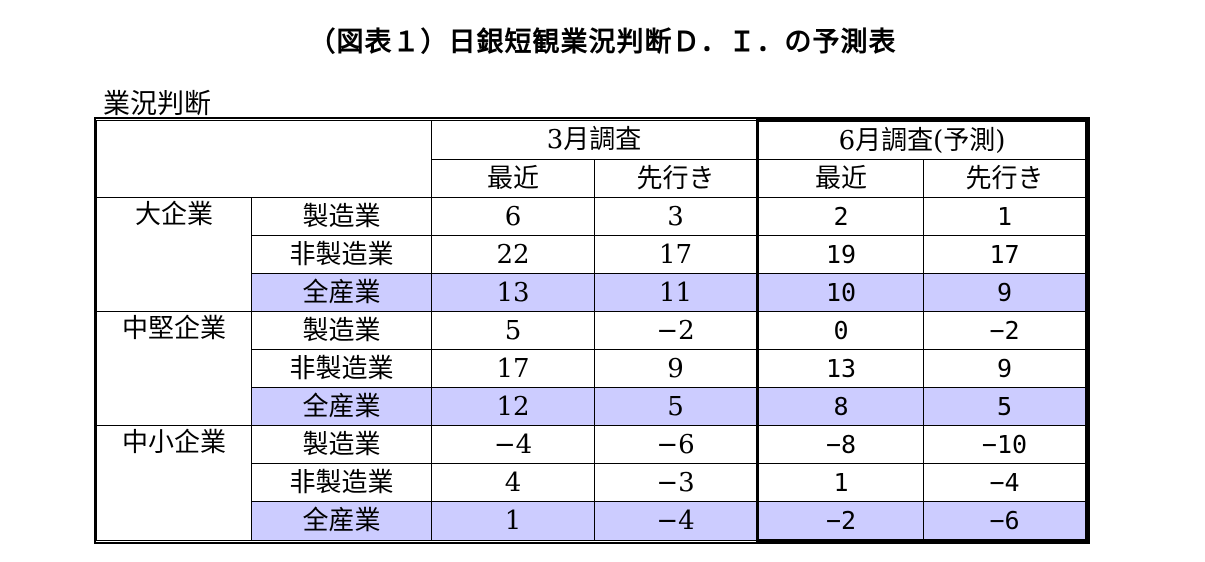 Image resolution: width=1205 pixels, height=562 pixels. Describe the element at coordinates (676, 216) in the screenshot. I see `di-value-cell: 3` at that location.